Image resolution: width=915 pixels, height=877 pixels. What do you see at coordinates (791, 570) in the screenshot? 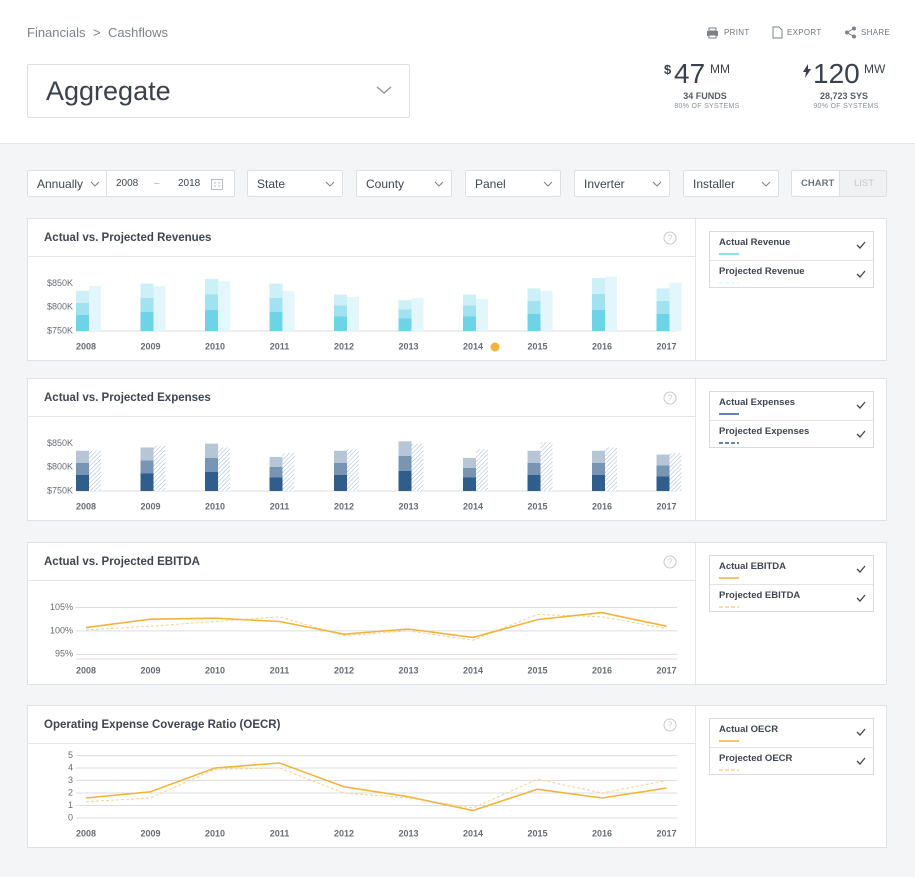
I see `legend-item: Actual EBITDA` at bounding box center [791, 570].